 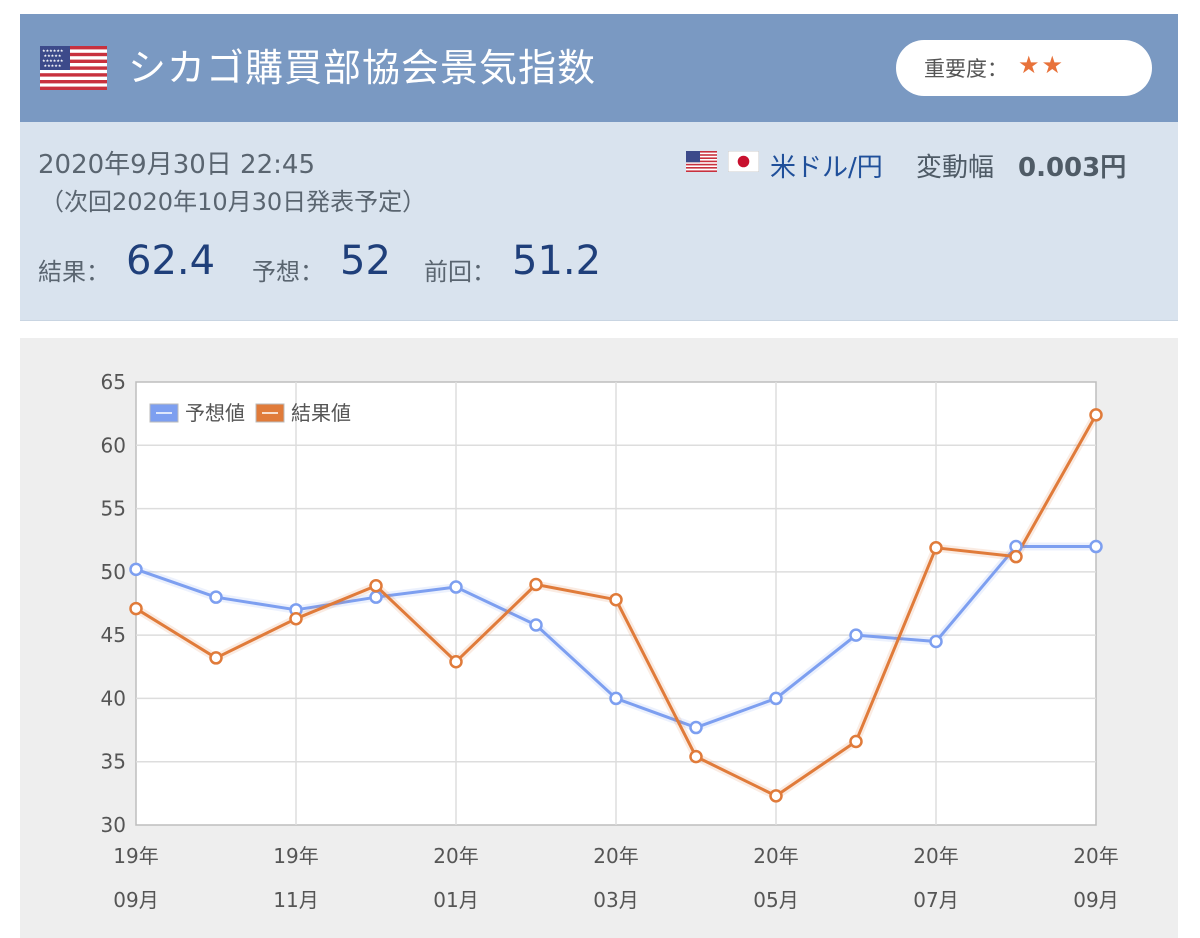 I want to click on next-release-date: （次回2020年10月30日発表予定）, so click(x=233, y=202).